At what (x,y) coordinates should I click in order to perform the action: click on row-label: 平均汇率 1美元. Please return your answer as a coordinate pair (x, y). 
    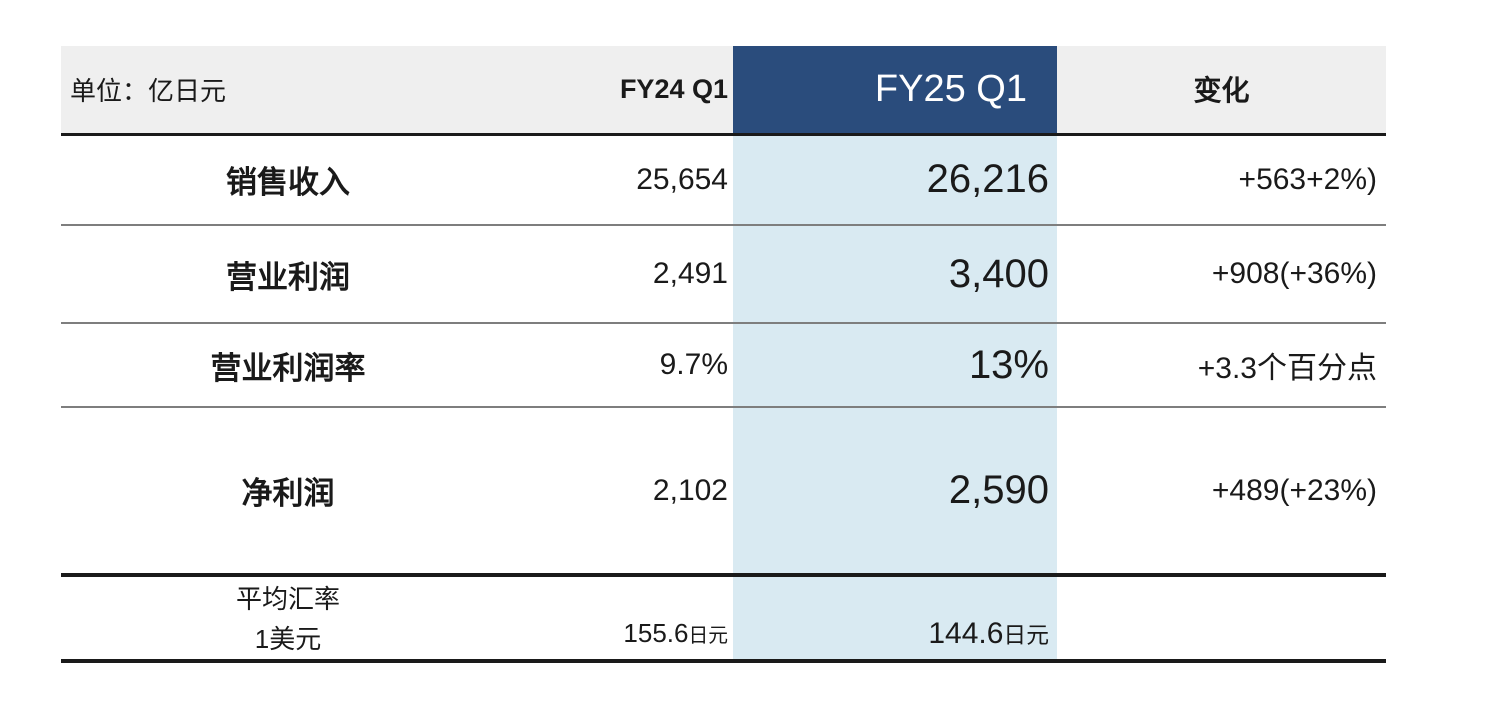
    Looking at the image, I should click on (288, 617).